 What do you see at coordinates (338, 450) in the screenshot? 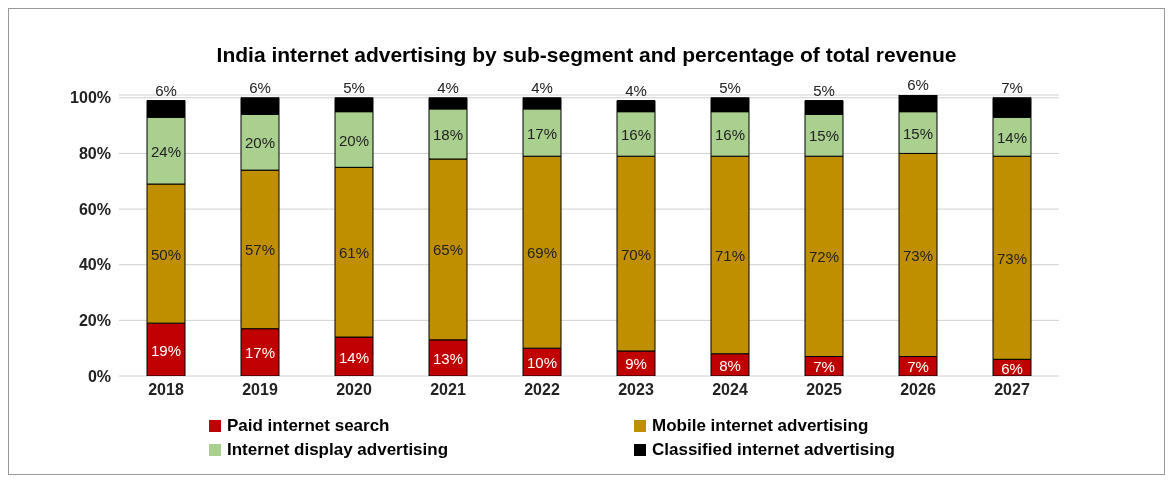
I see `legend-label: Internet display advertising` at bounding box center [338, 450].